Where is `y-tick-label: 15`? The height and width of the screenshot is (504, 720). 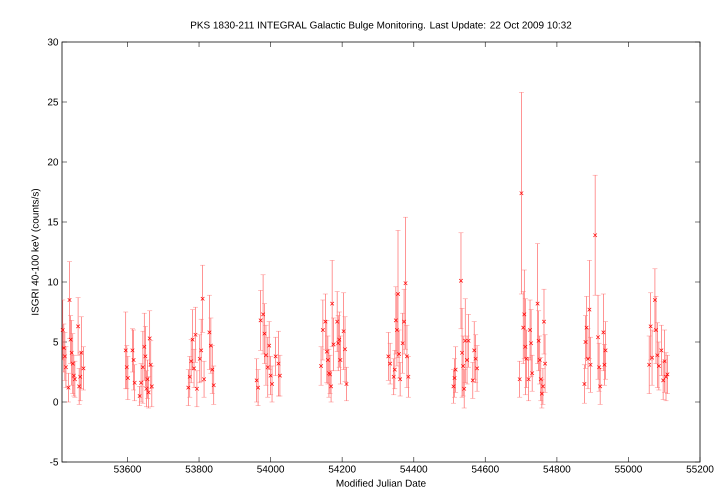
y-tick-label: 15 is located at coordinates (53, 222).